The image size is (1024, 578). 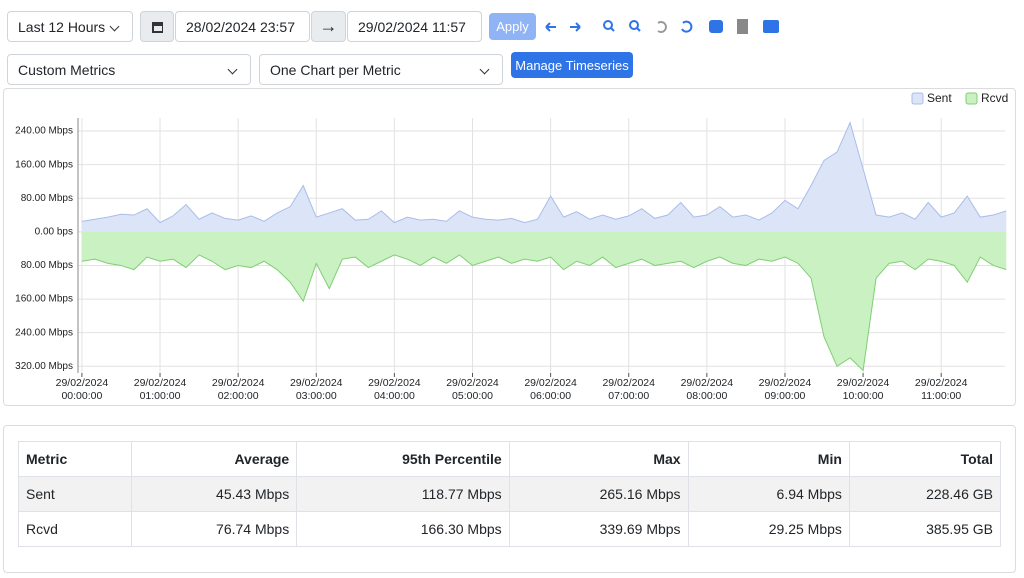 I want to click on cell: 228.46 GB, so click(x=925, y=494).